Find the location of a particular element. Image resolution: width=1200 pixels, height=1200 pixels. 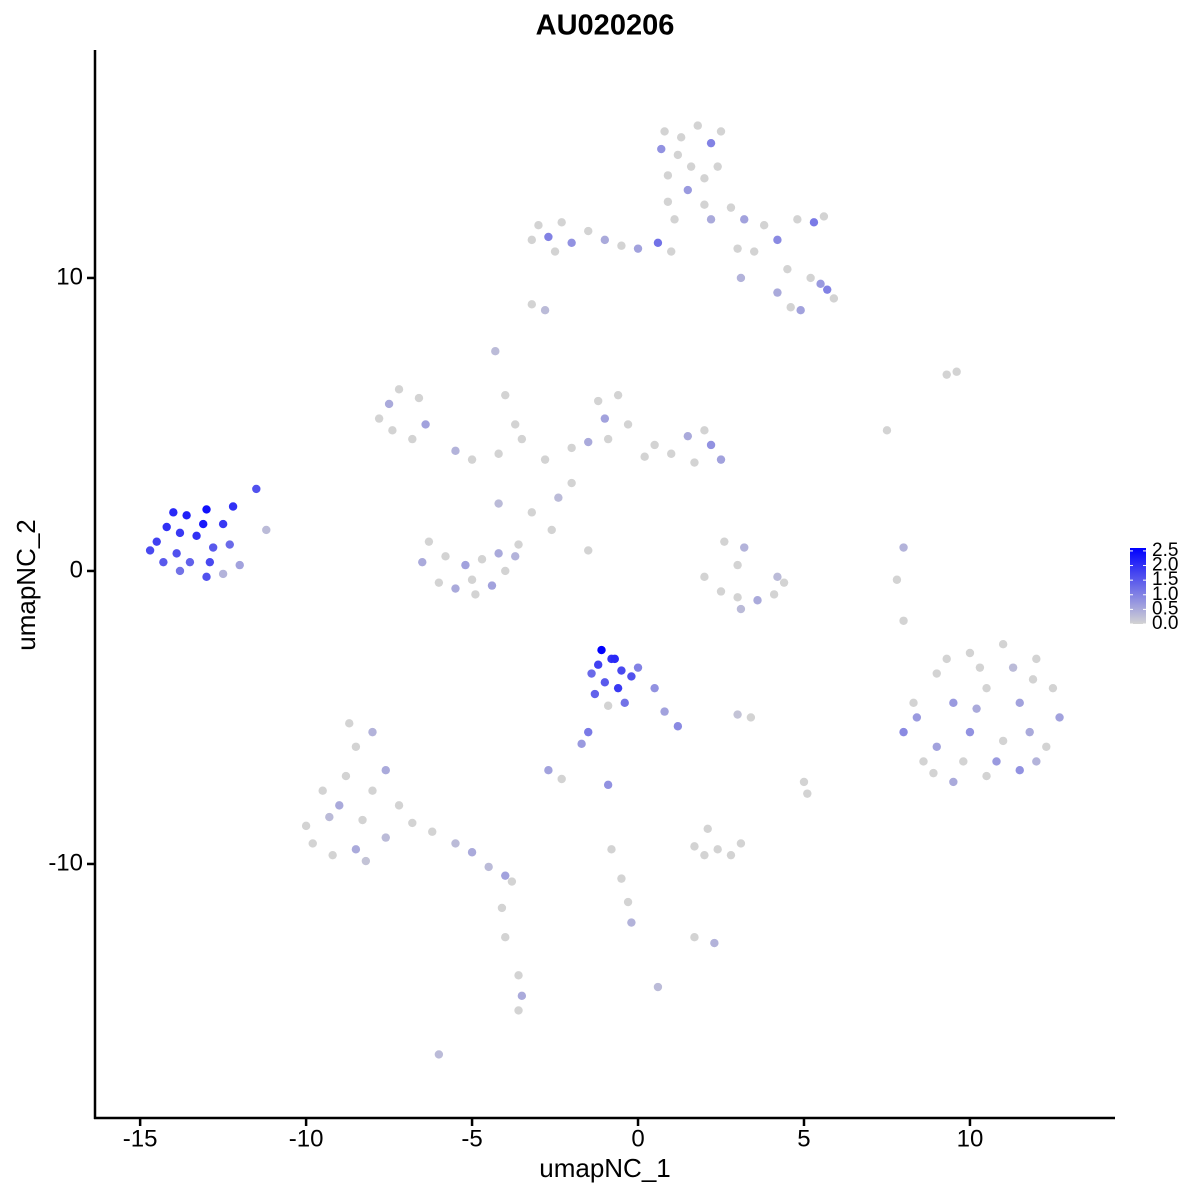

x-tick-label: -5 is located at coordinates (471, 1138).